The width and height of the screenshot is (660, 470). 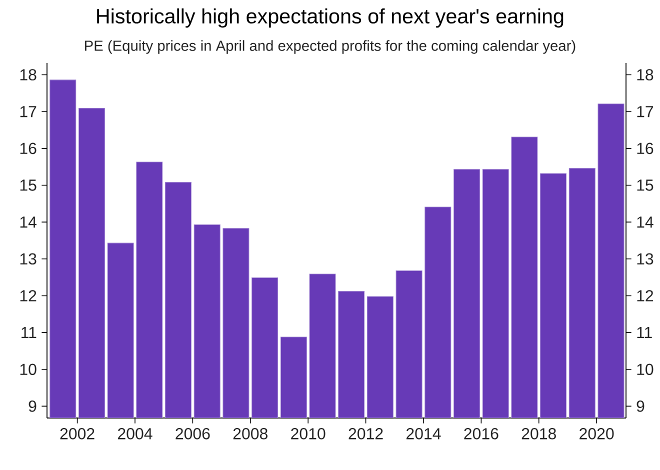 I want to click on y2-tick-label: 13, so click(x=645, y=259).